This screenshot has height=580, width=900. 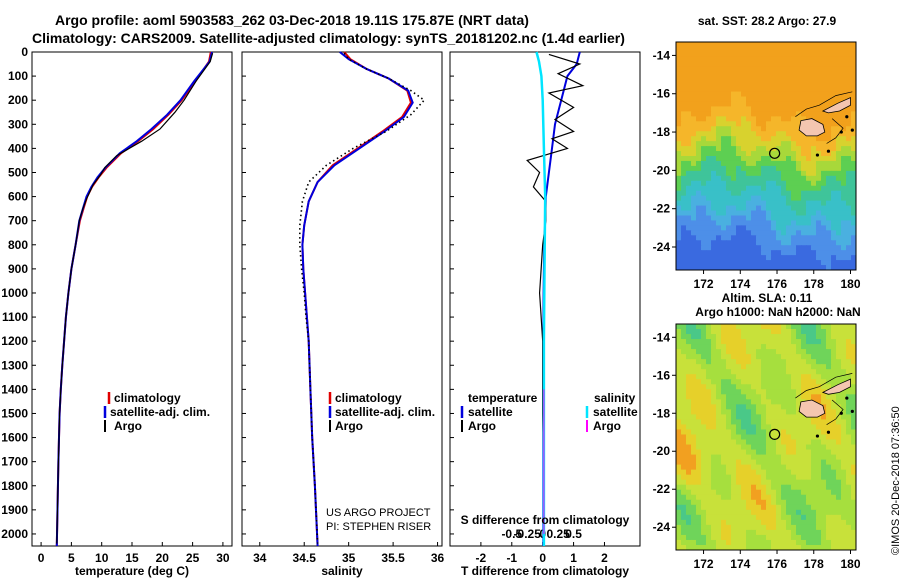 I want to click on island-viti-levu, so click(x=812, y=127).